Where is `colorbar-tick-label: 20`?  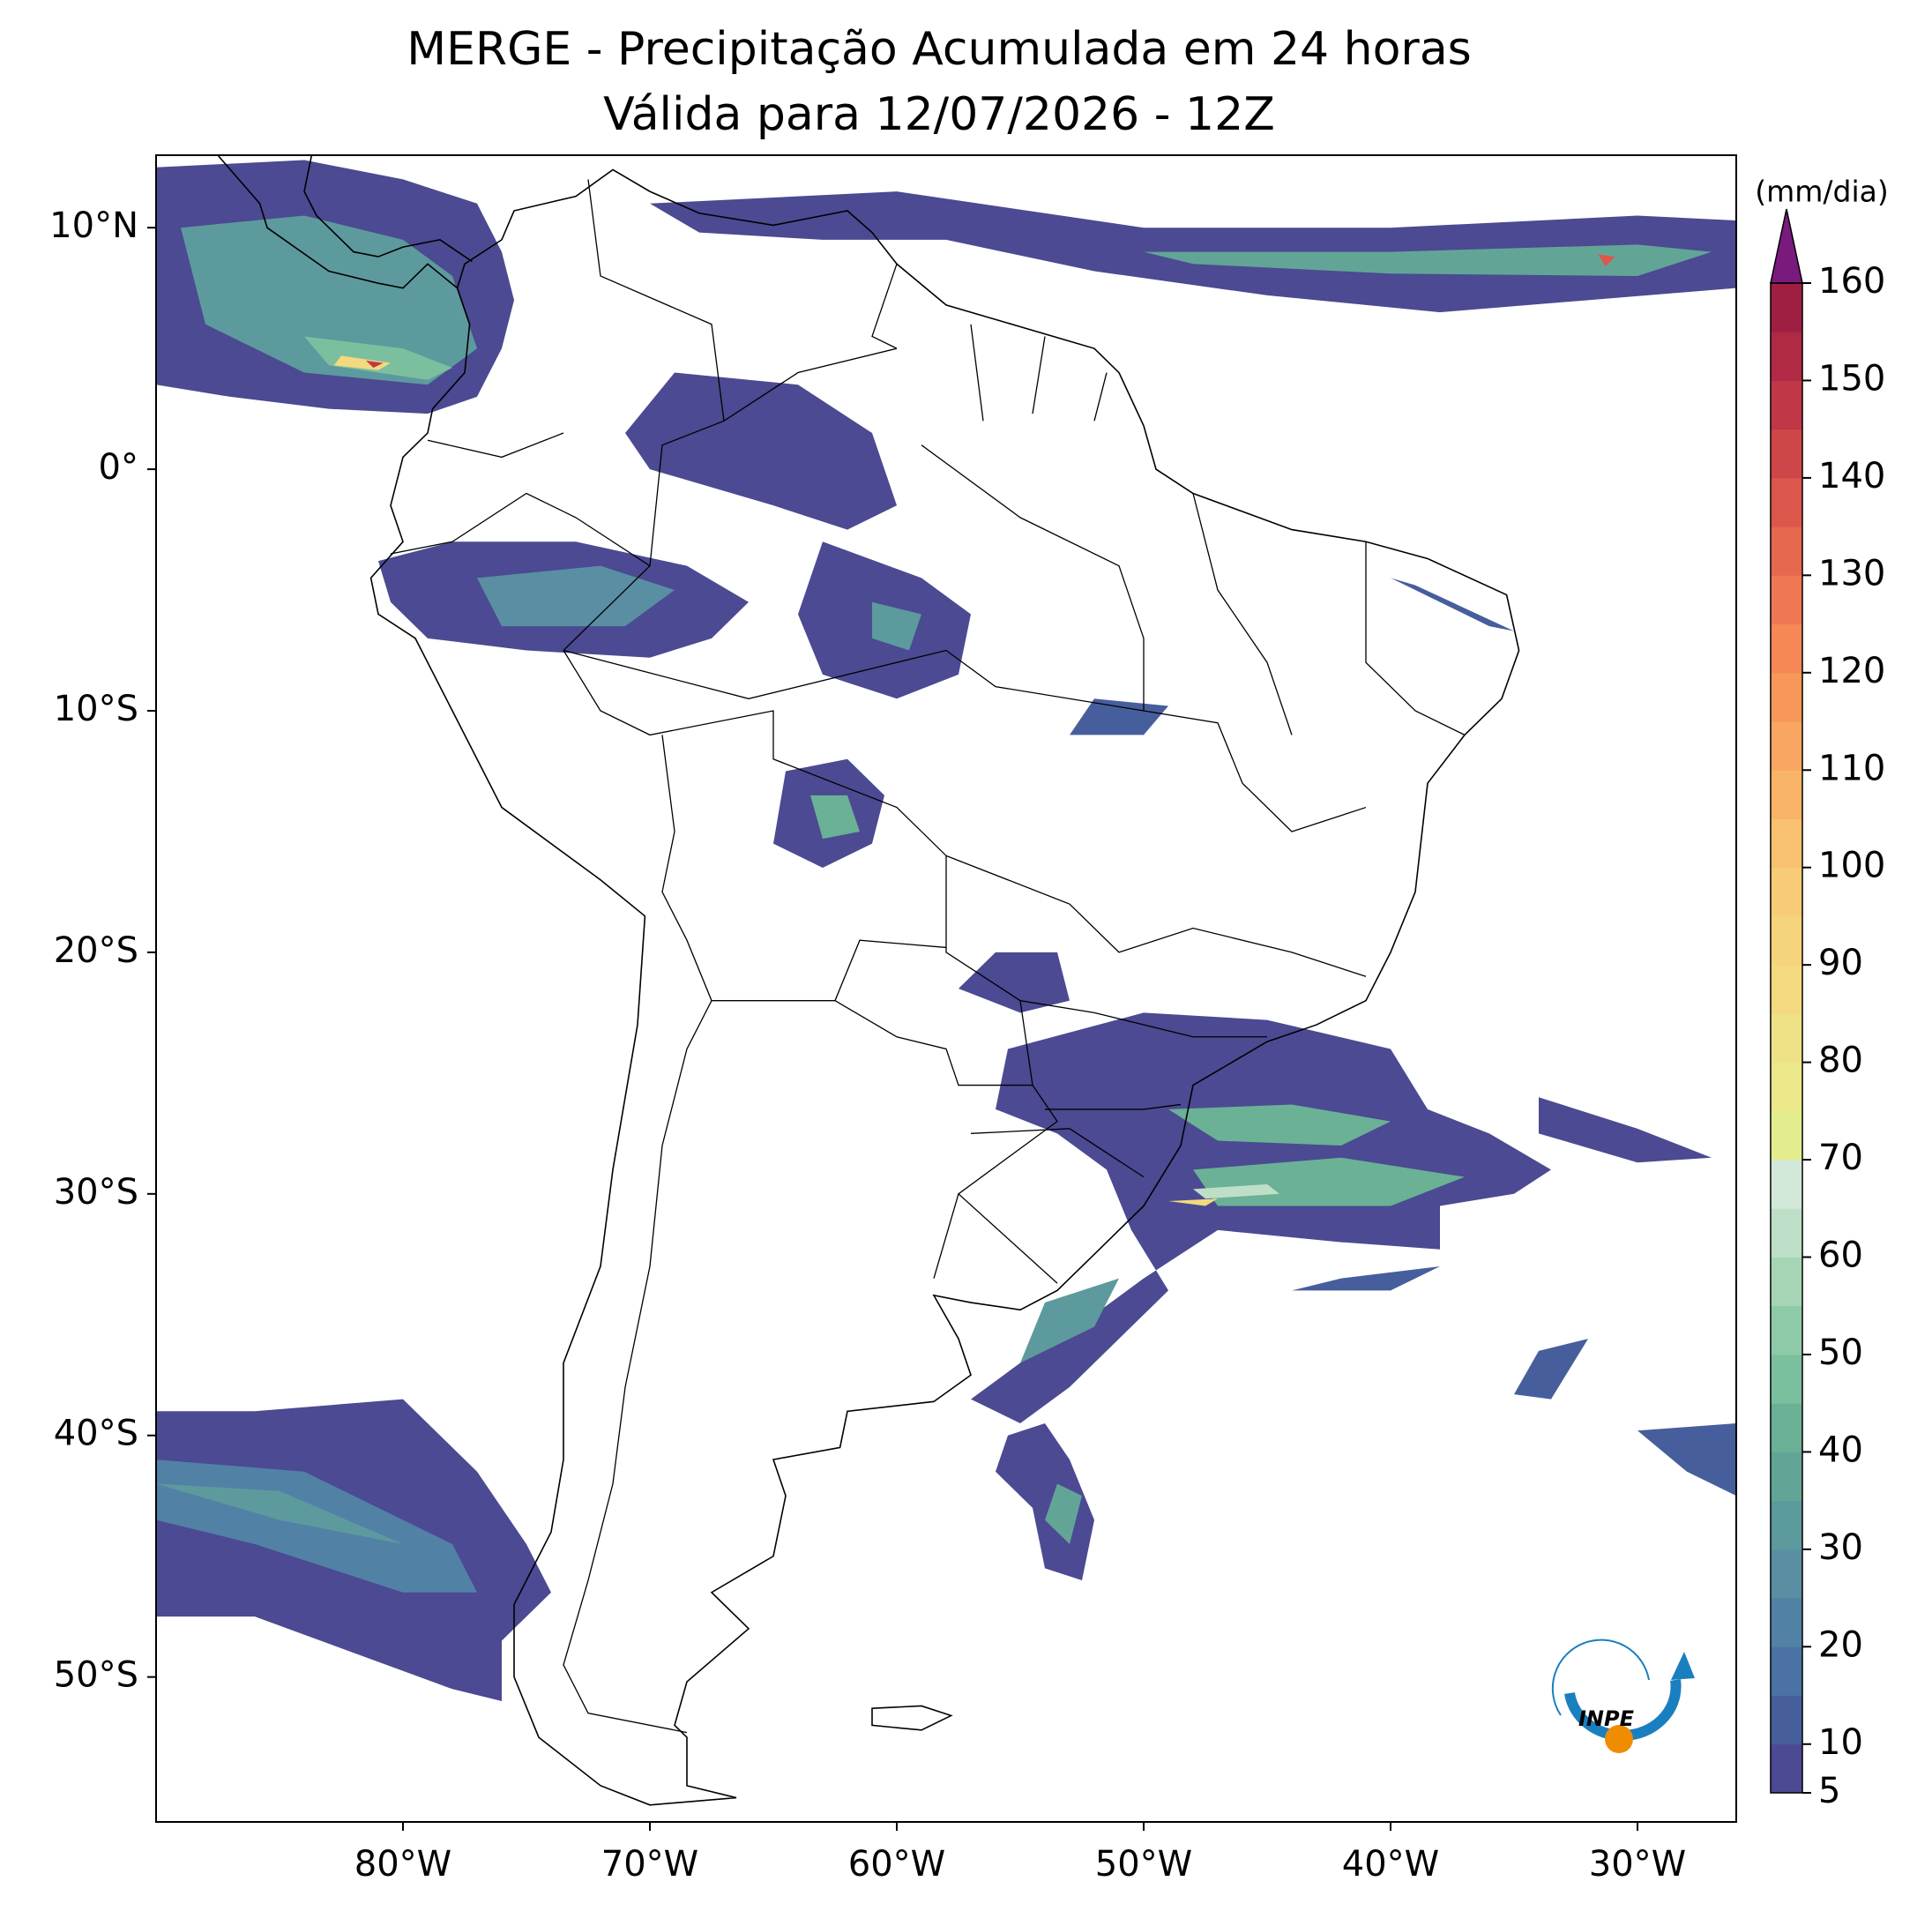 colorbar-tick-label: 20 is located at coordinates (1840, 1645).